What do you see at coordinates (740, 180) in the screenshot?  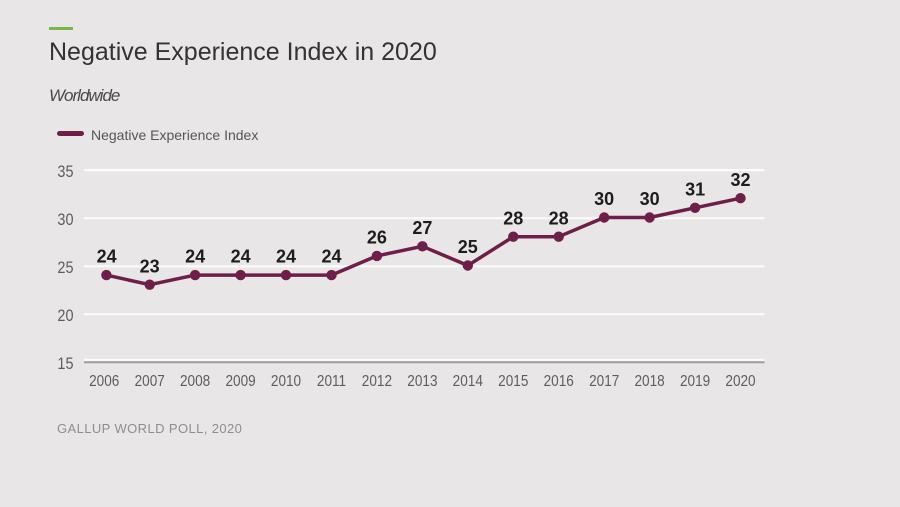 I see `svg-text: 32` at bounding box center [740, 180].